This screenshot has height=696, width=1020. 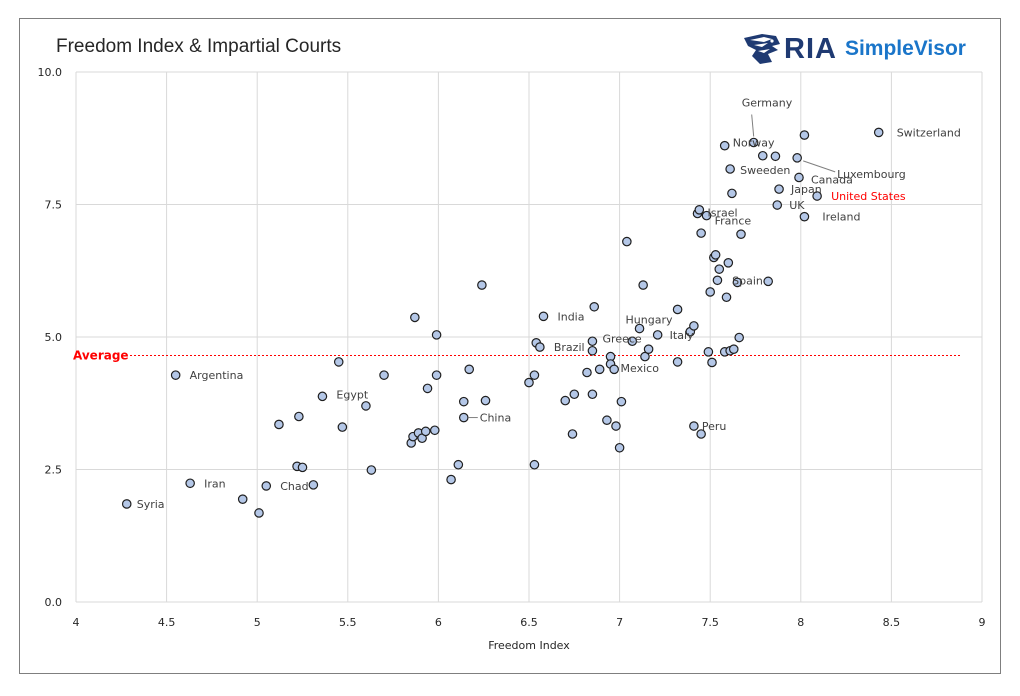 What do you see at coordinates (810, 48) in the screenshot?
I see `logo-brand-text: RIA` at bounding box center [810, 48].